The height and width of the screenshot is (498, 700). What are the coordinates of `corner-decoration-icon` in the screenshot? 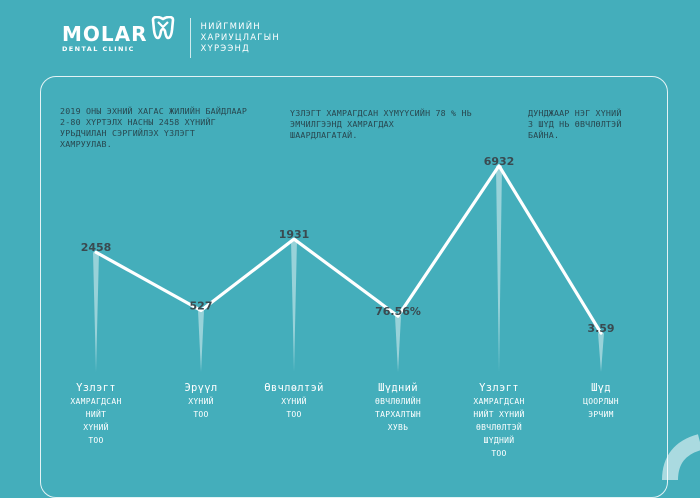 It's located at (681, 457).